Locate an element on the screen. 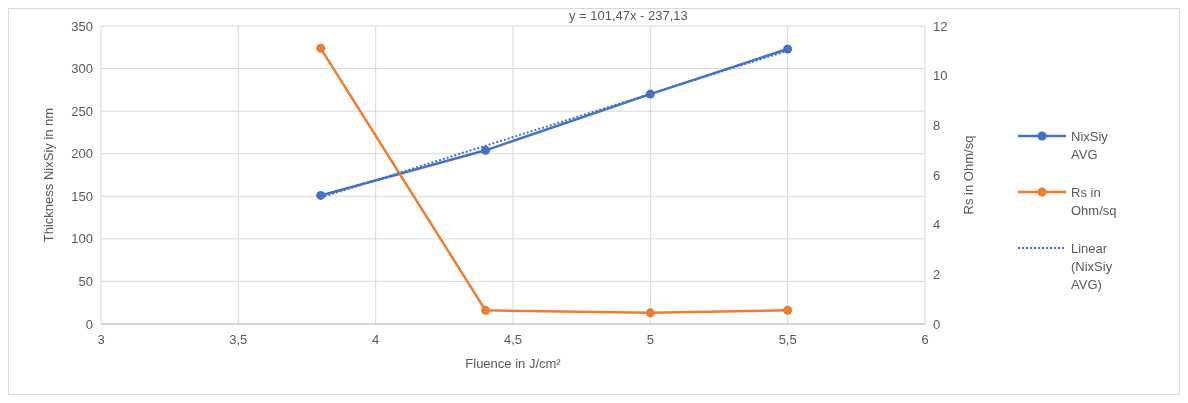 This screenshot has height=403, width=1188. y-tick-label: 100 is located at coordinates (82, 239).